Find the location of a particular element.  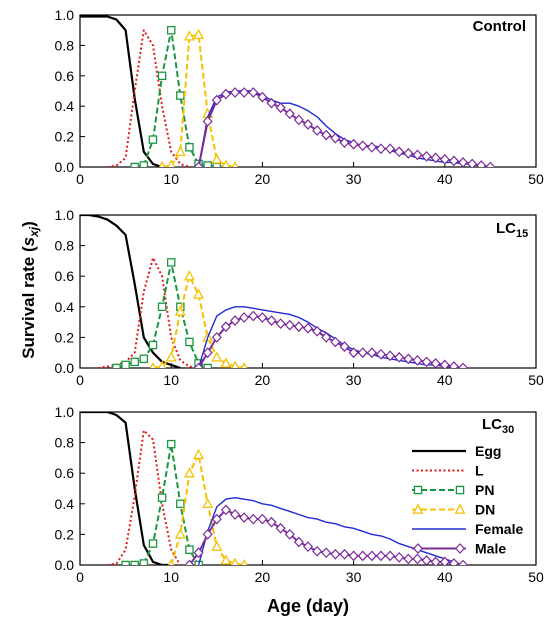

series-line-pn is located at coordinates (175, 98).